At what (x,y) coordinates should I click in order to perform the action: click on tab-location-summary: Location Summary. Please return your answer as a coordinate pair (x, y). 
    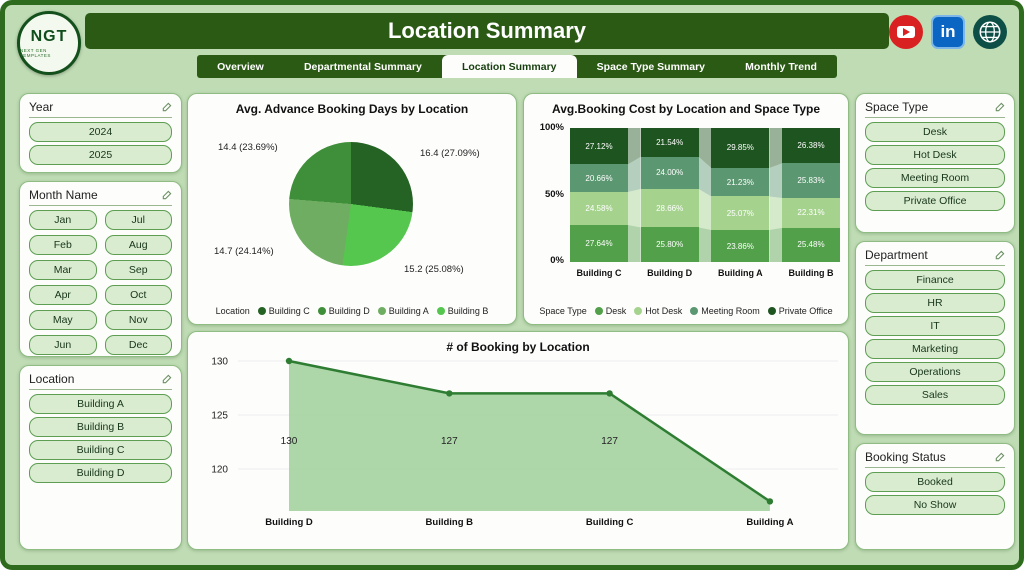
    Looking at the image, I should click on (509, 66).